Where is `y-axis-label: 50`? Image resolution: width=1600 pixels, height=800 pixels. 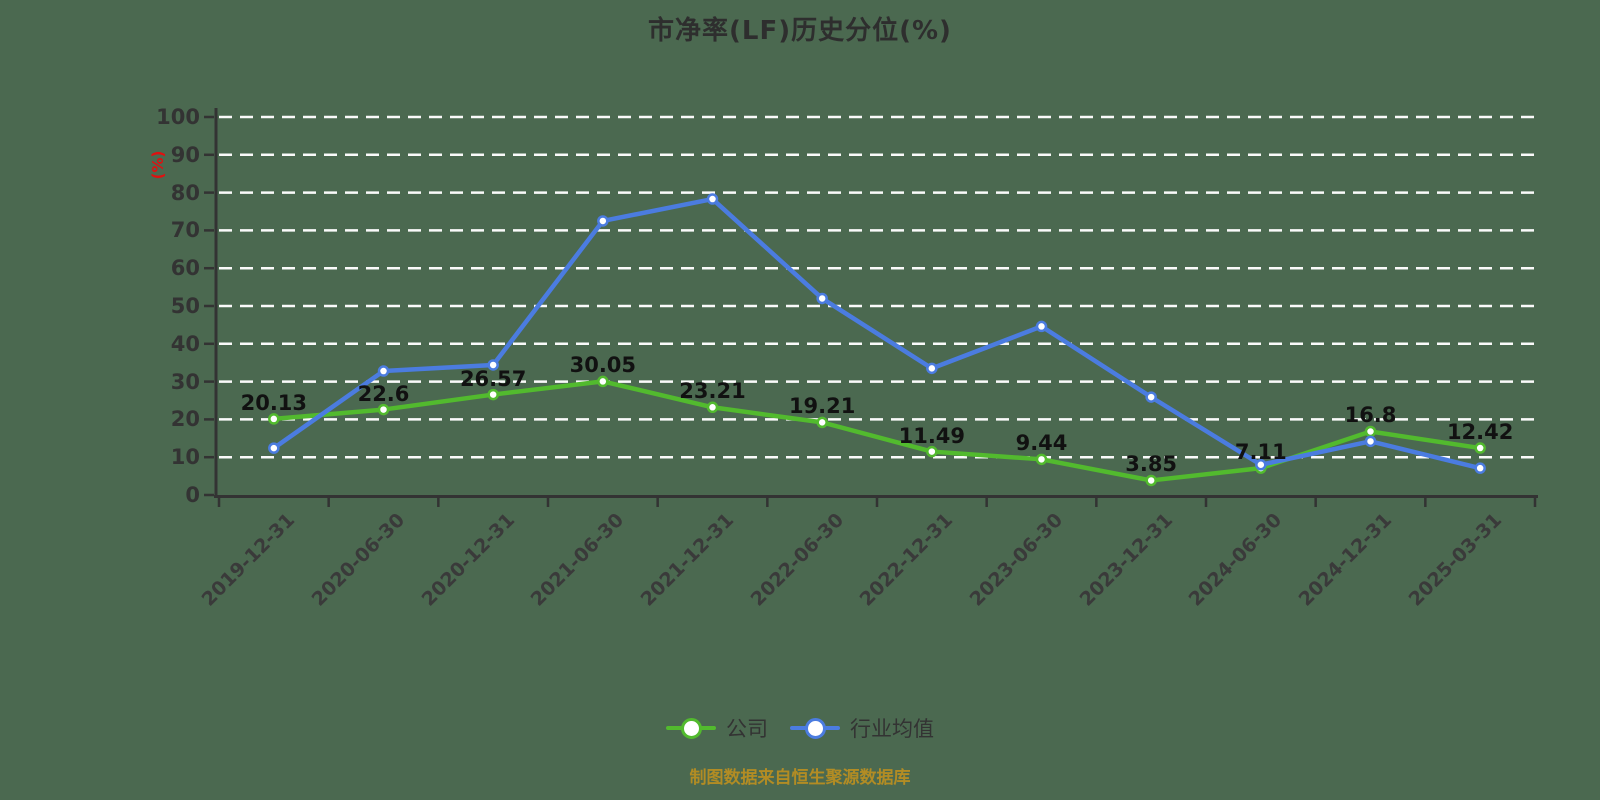
y-axis-label: 50 is located at coordinates (185, 306).